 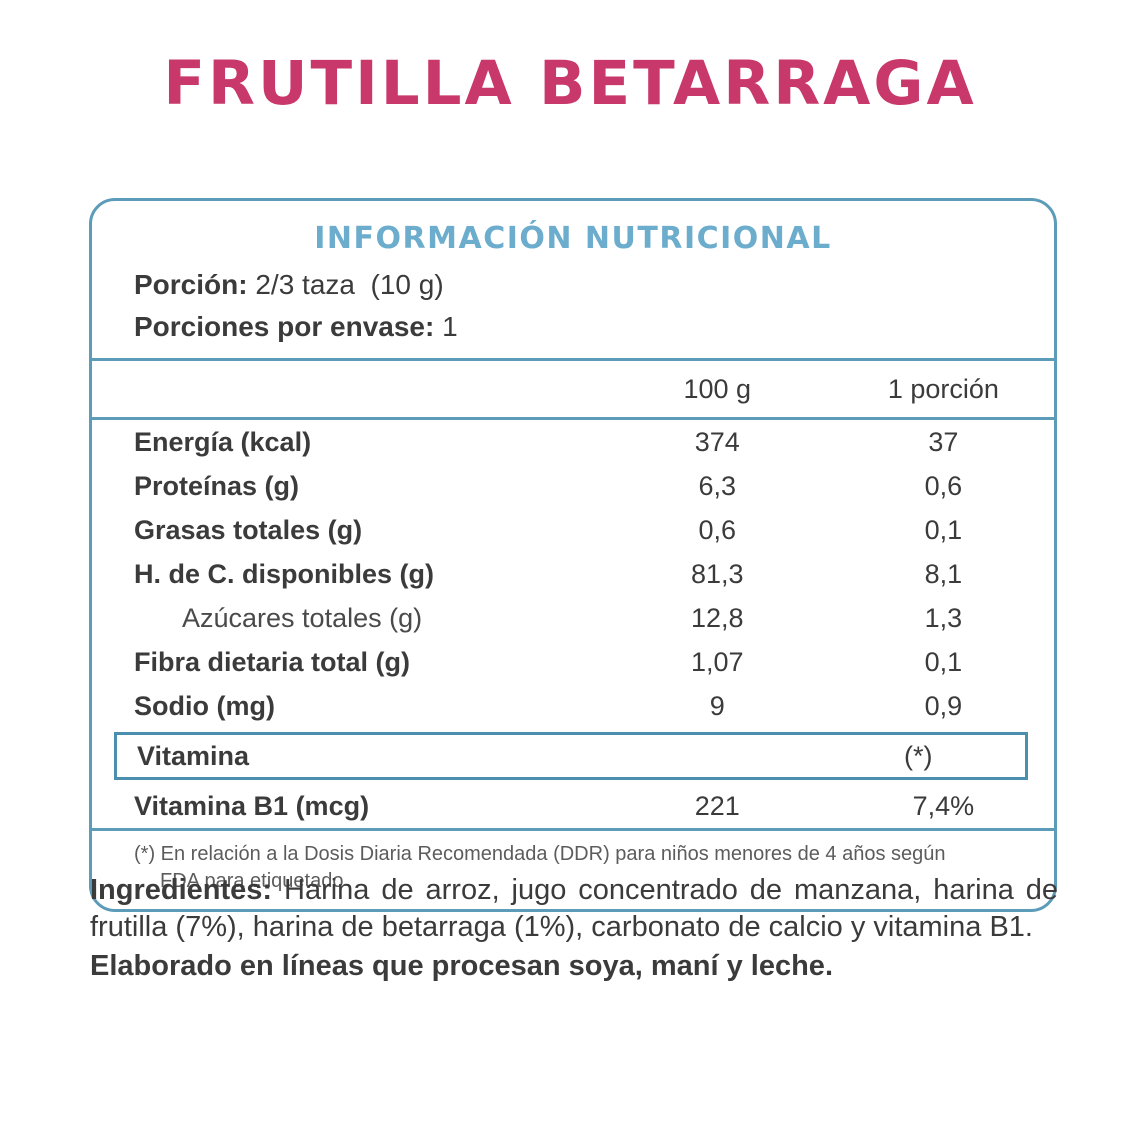 What do you see at coordinates (943, 485) in the screenshot?
I see `nutrient-value-portion: 0,6` at bounding box center [943, 485].